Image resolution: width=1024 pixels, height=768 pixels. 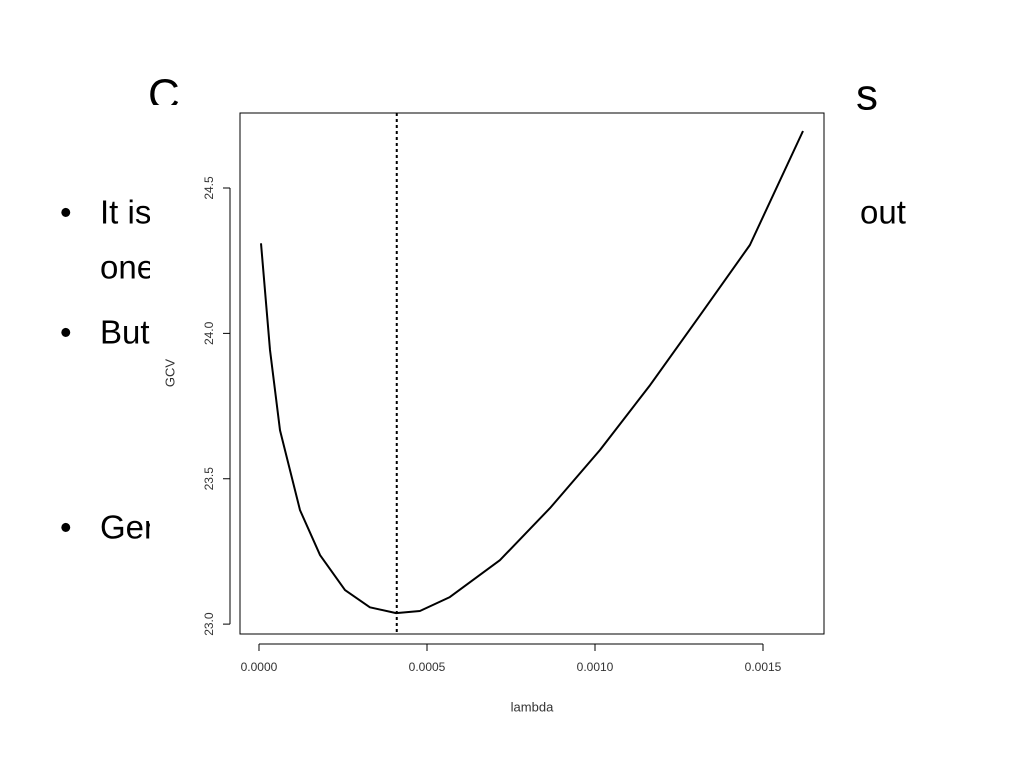 What do you see at coordinates (209, 333) in the screenshot?
I see `y-tick-label: 24.0` at bounding box center [209, 333].